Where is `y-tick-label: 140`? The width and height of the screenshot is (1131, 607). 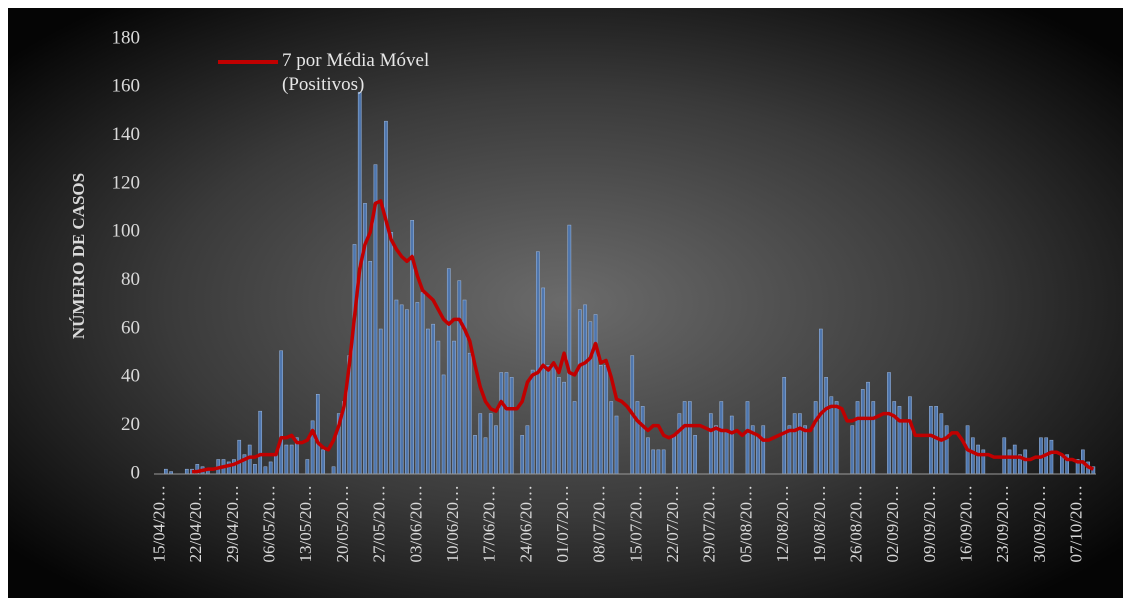
y-tick-label: 140 is located at coordinates (126, 134).